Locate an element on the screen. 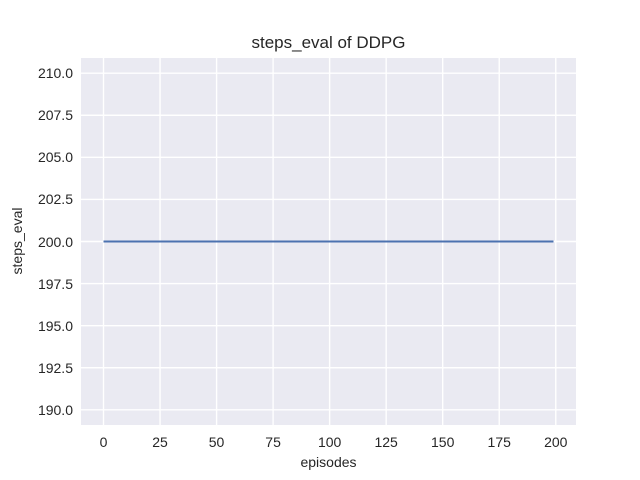 The height and width of the screenshot is (480, 640). y-tick-label: 210.0 is located at coordinates (55, 73).